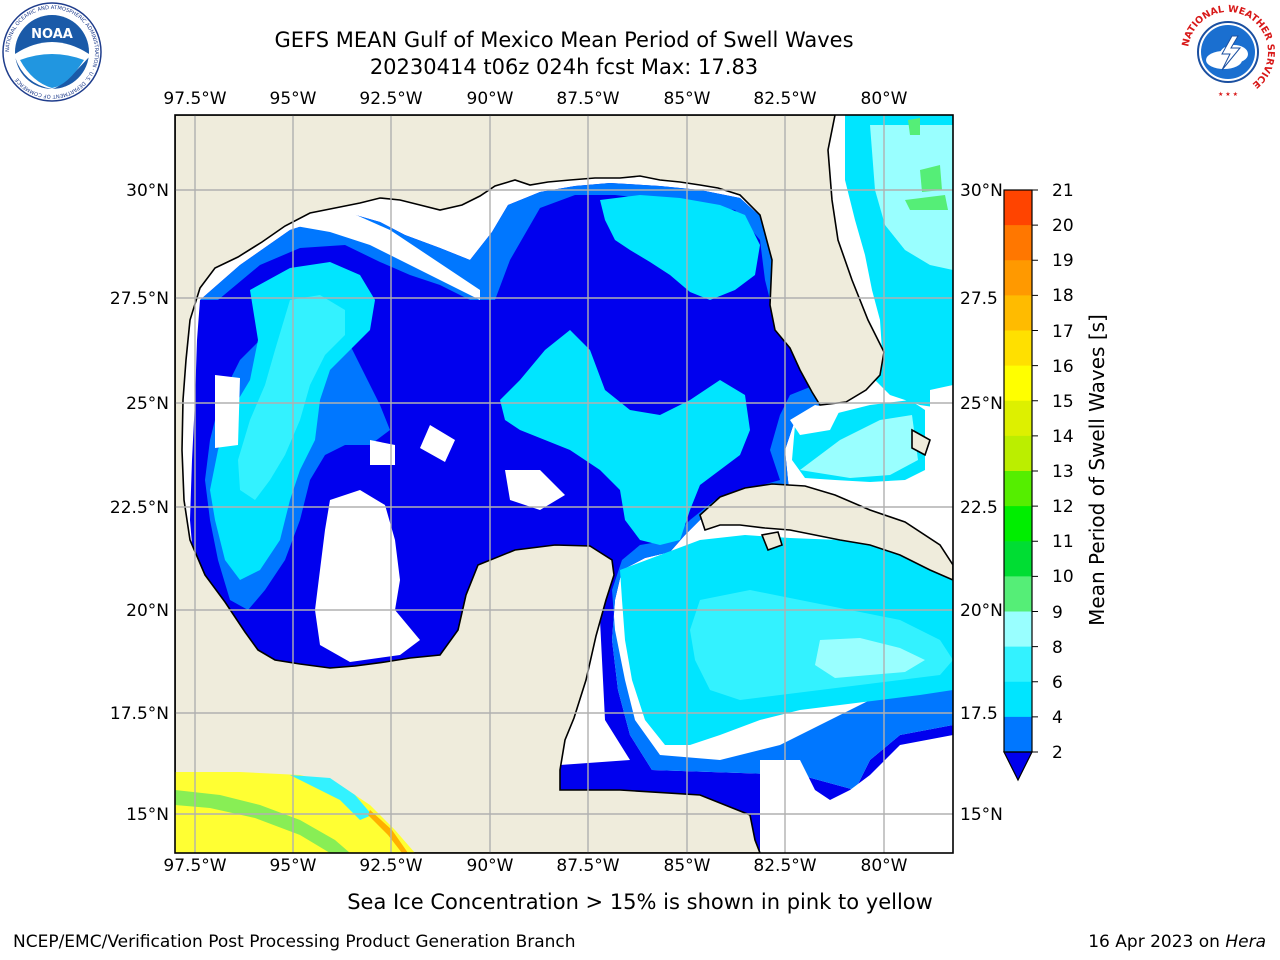 This screenshot has width=1280, height=960. Describe the element at coordinates (1057, 682) in the screenshot. I see `colorbar-tick-label: 6` at that location.